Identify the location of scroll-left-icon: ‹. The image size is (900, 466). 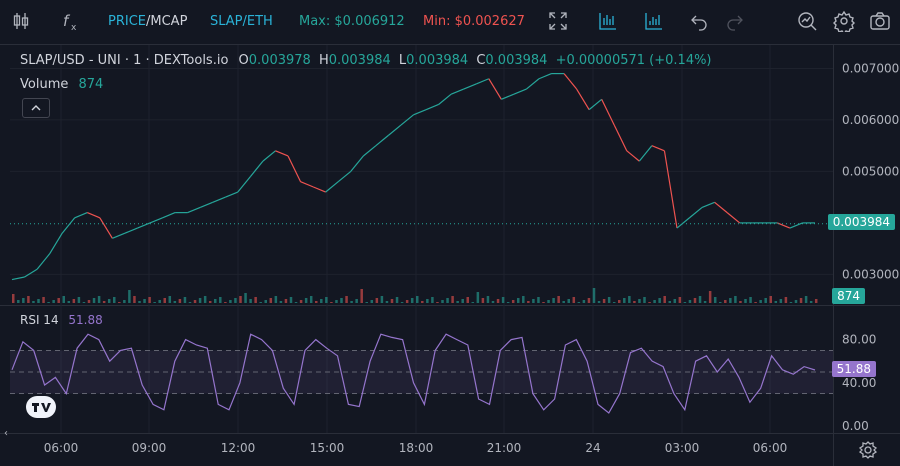
(6, 433).